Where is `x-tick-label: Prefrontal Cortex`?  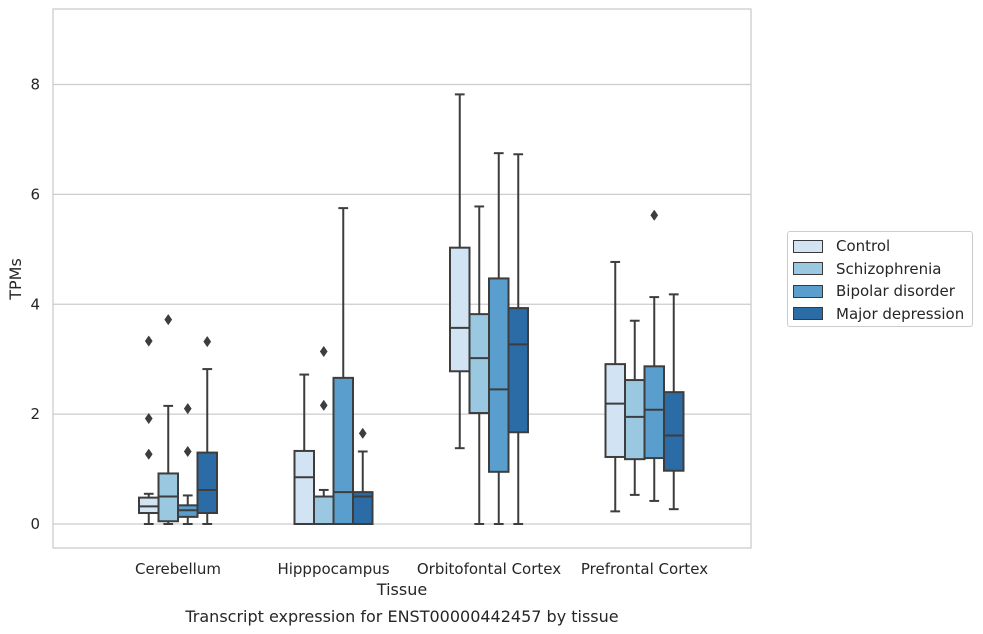 x-tick-label: Prefrontal Cortex is located at coordinates (644, 569).